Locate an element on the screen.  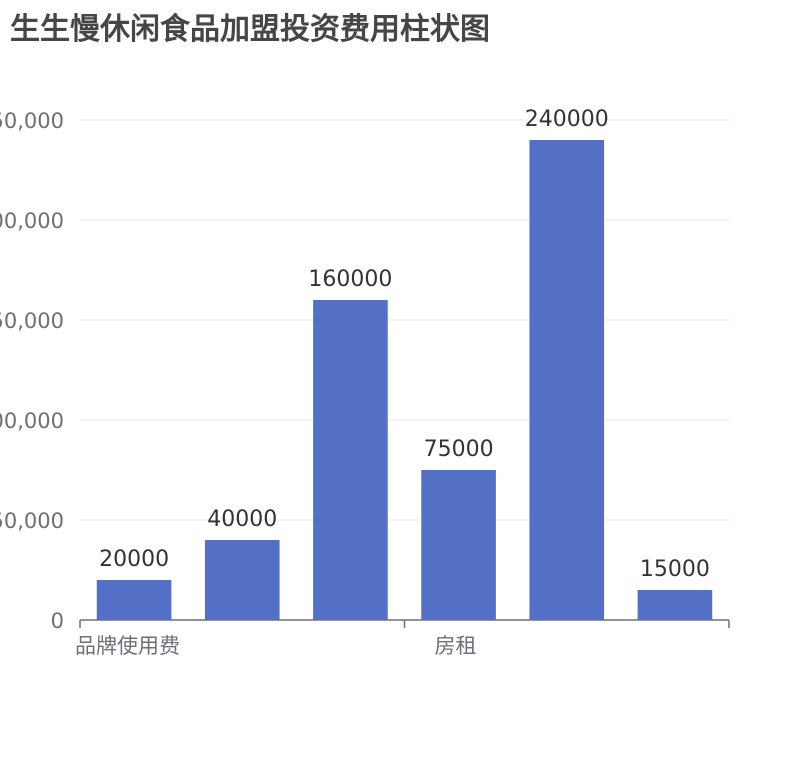
y-tick-label: 200,000 is located at coordinates (32, 221).